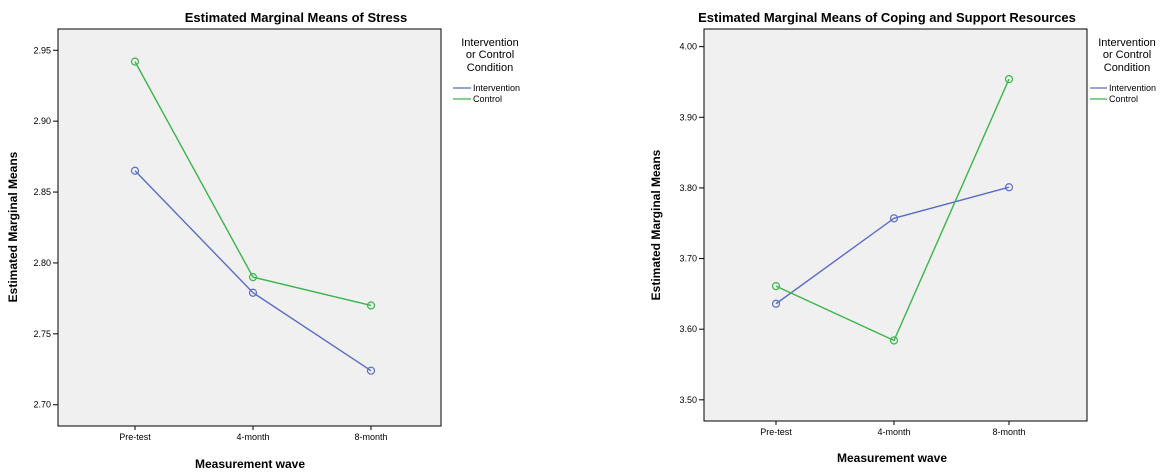  Describe the element at coordinates (688, 329) in the screenshot. I see `y-tick-label: 3.60` at that location.